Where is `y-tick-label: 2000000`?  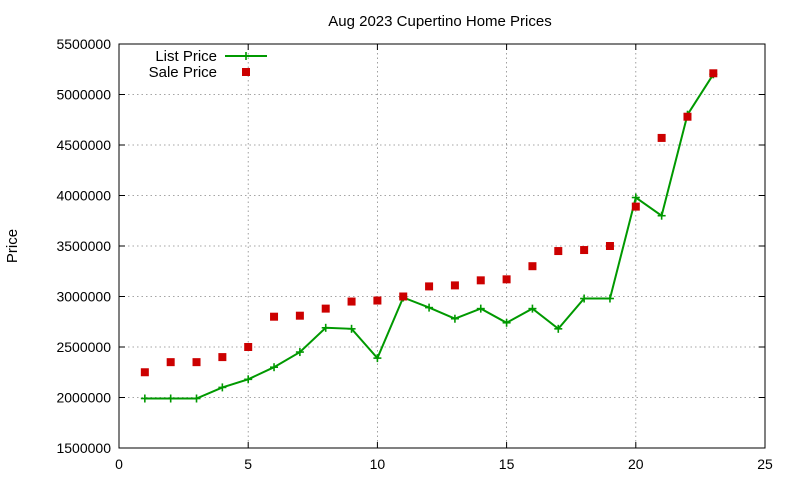
y-tick-label: 2000000 is located at coordinates (83, 398).